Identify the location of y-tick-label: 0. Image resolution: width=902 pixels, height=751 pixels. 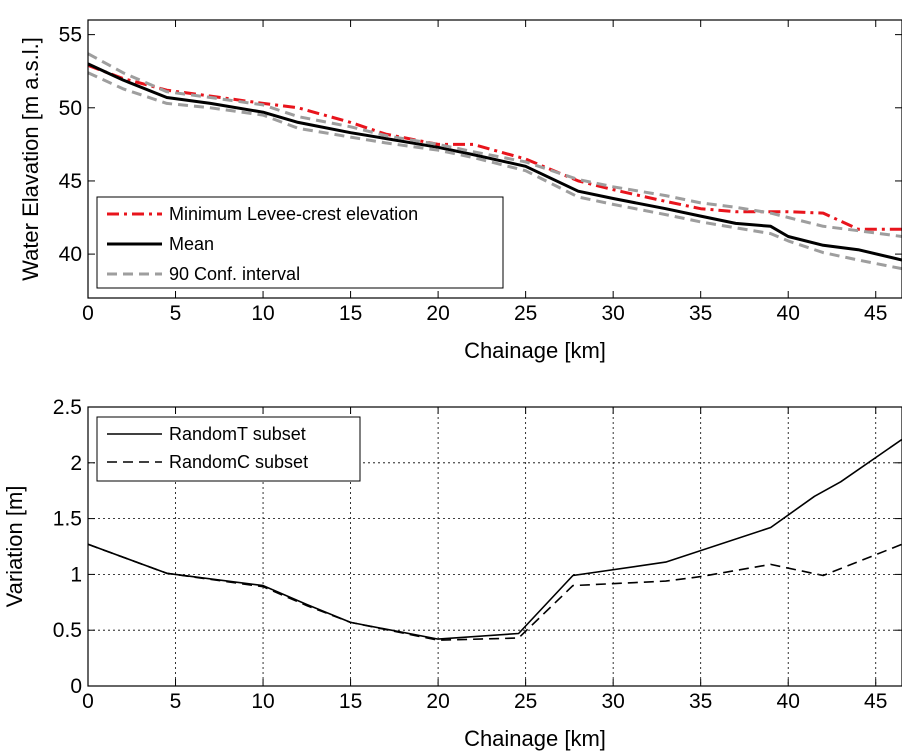
(76, 686).